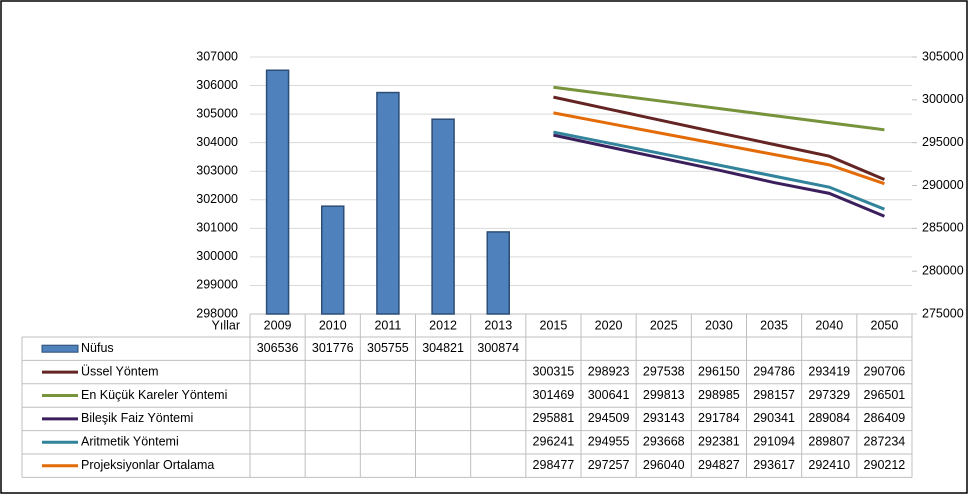  I want to click on x-tick-label: 2009, so click(278, 325).